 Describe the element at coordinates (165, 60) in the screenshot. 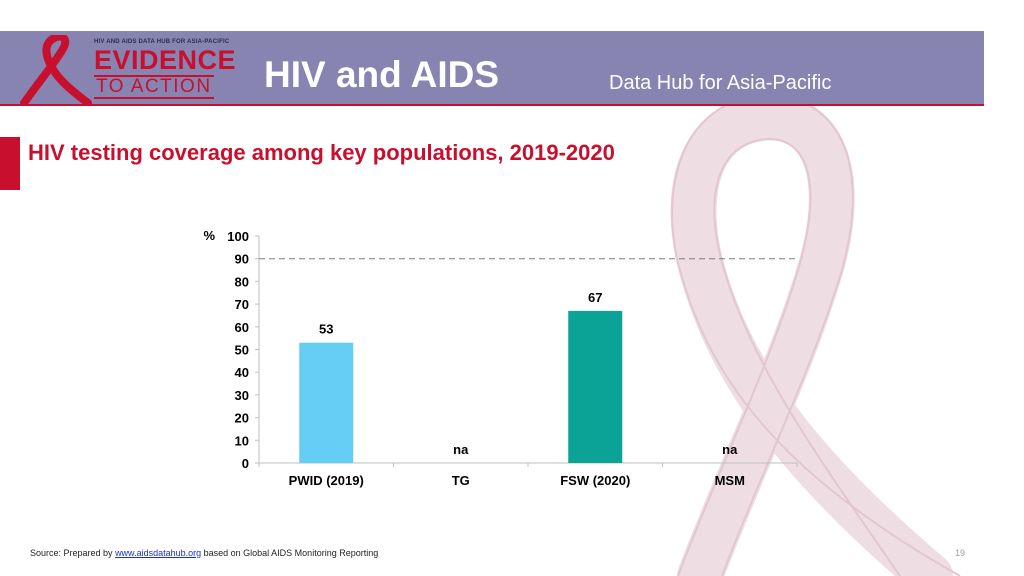

I see `logo-evidence-text: EVIDENCE` at that location.